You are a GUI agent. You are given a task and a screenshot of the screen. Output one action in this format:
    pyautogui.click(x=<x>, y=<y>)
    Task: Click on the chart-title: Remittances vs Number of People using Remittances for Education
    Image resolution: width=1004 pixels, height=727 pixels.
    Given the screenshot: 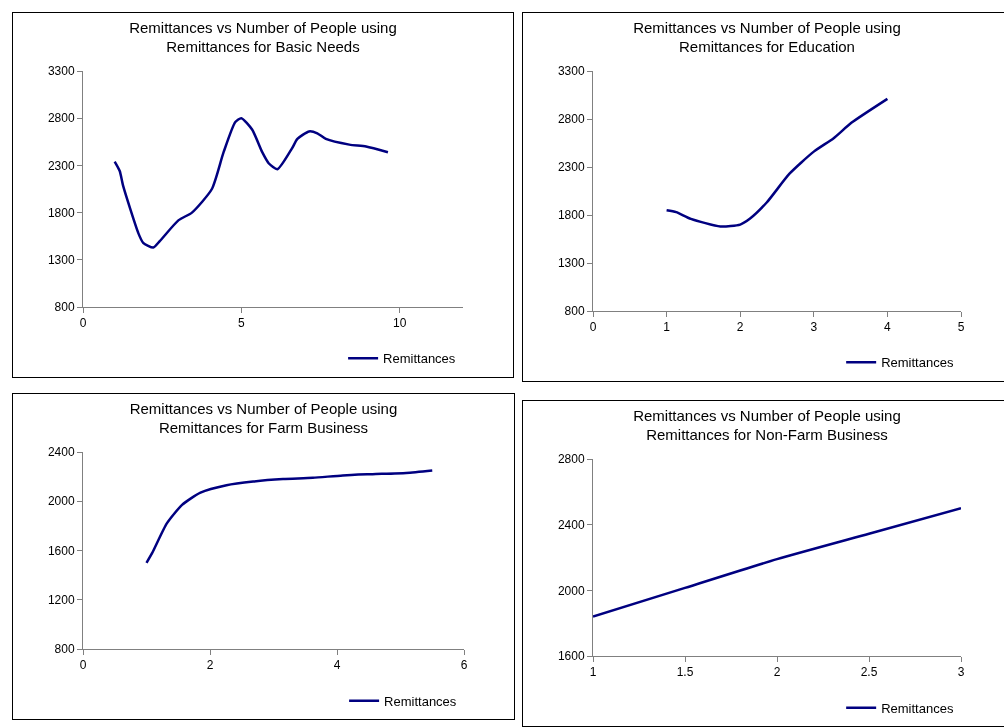 What is the action you would take?
    pyautogui.click(x=767, y=36)
    